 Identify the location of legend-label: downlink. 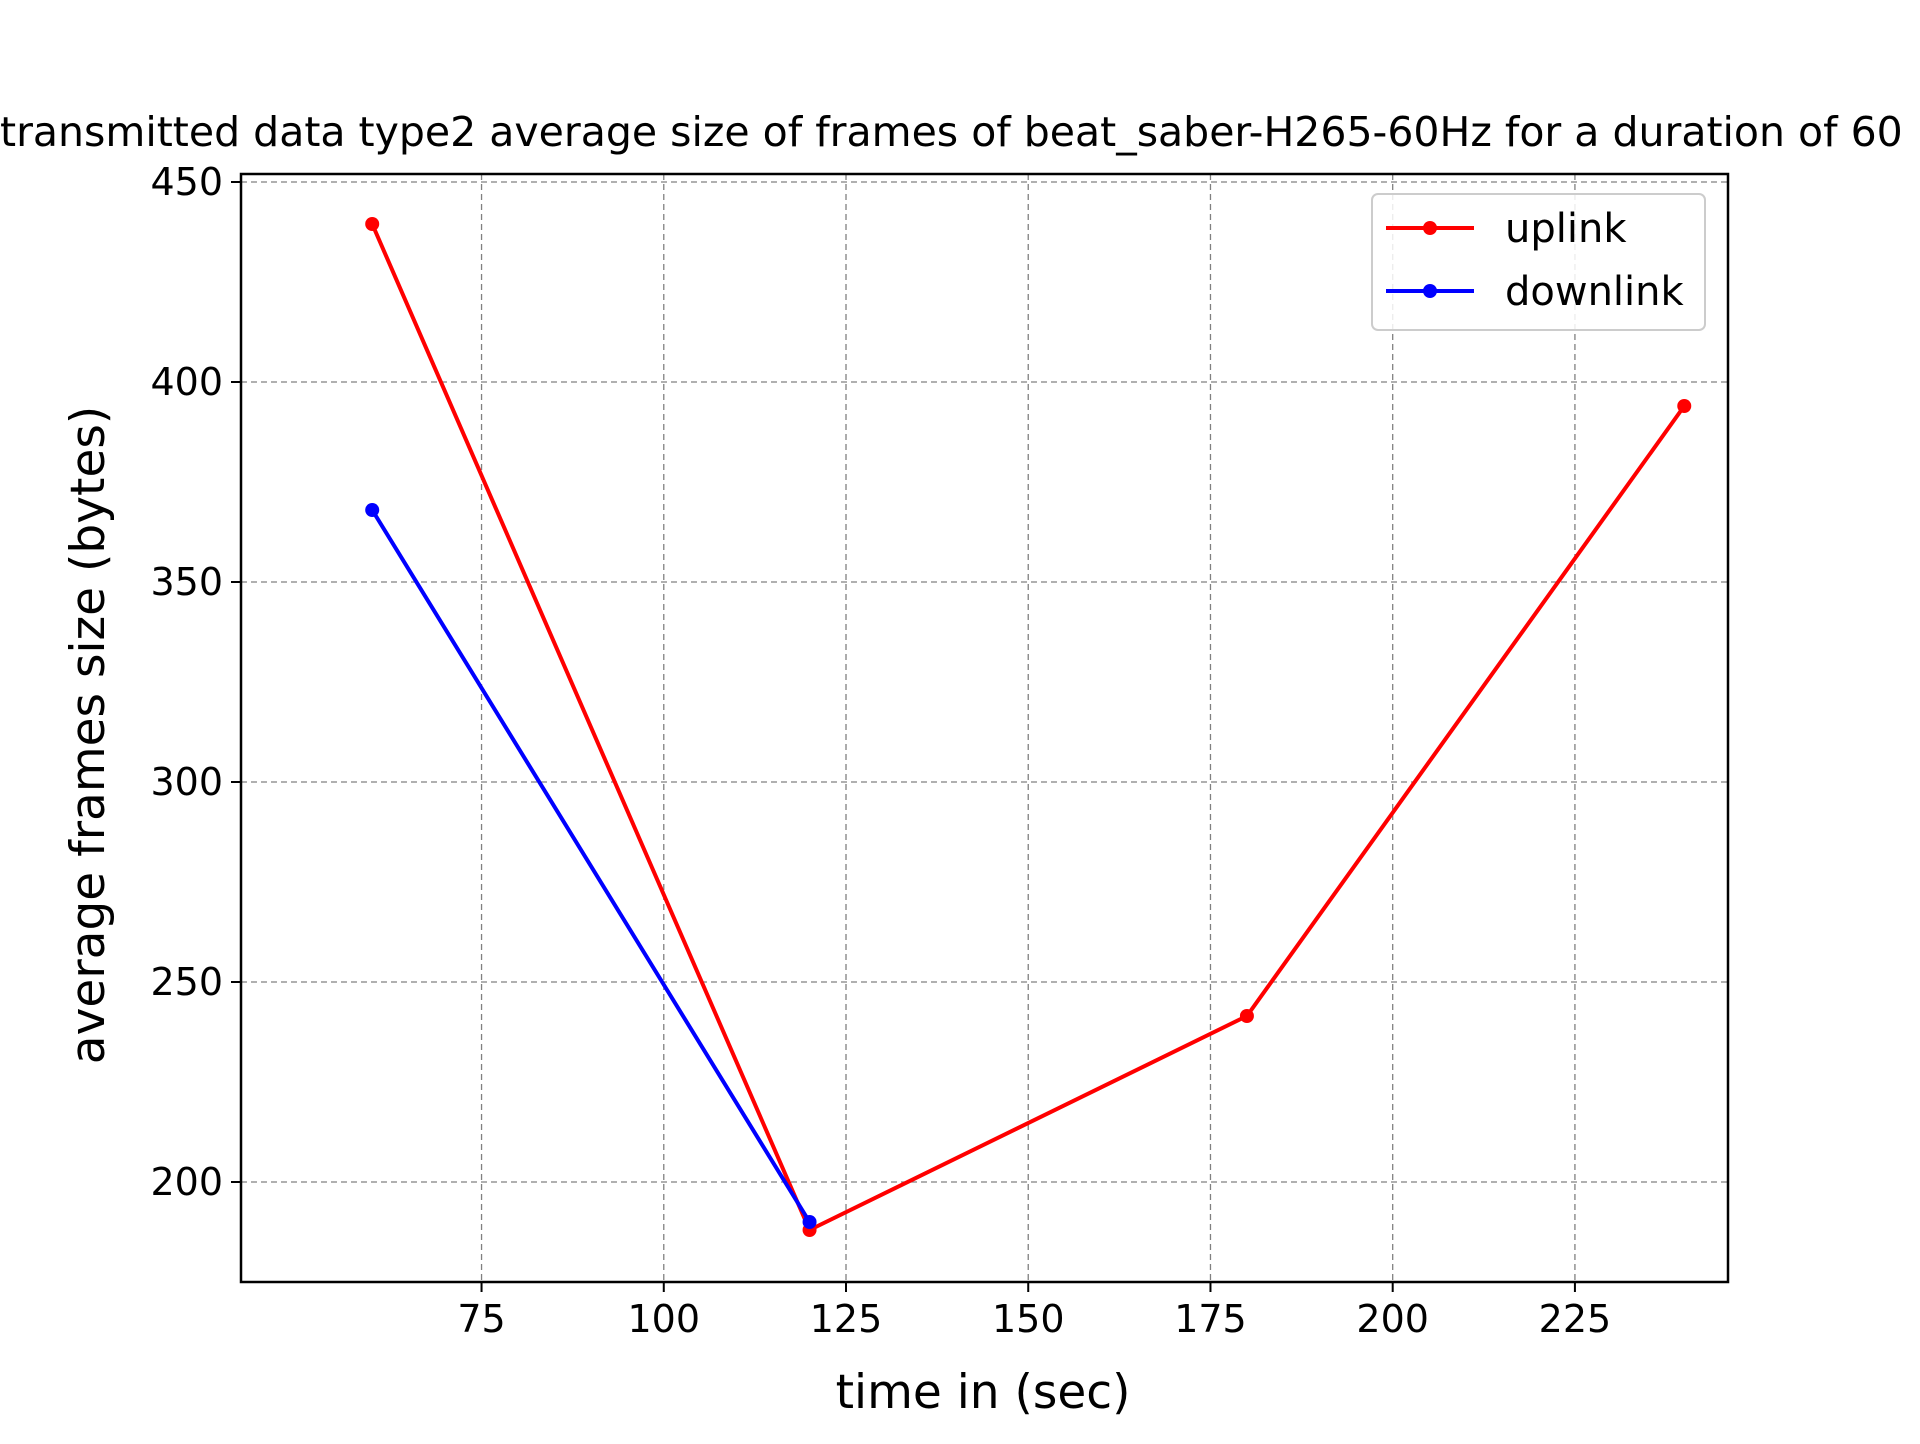
(1595, 292).